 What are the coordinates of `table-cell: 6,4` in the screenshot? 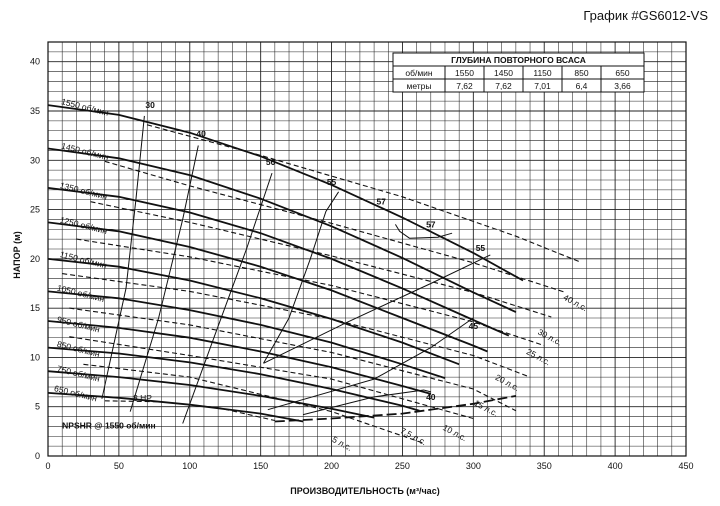 It's located at (582, 86).